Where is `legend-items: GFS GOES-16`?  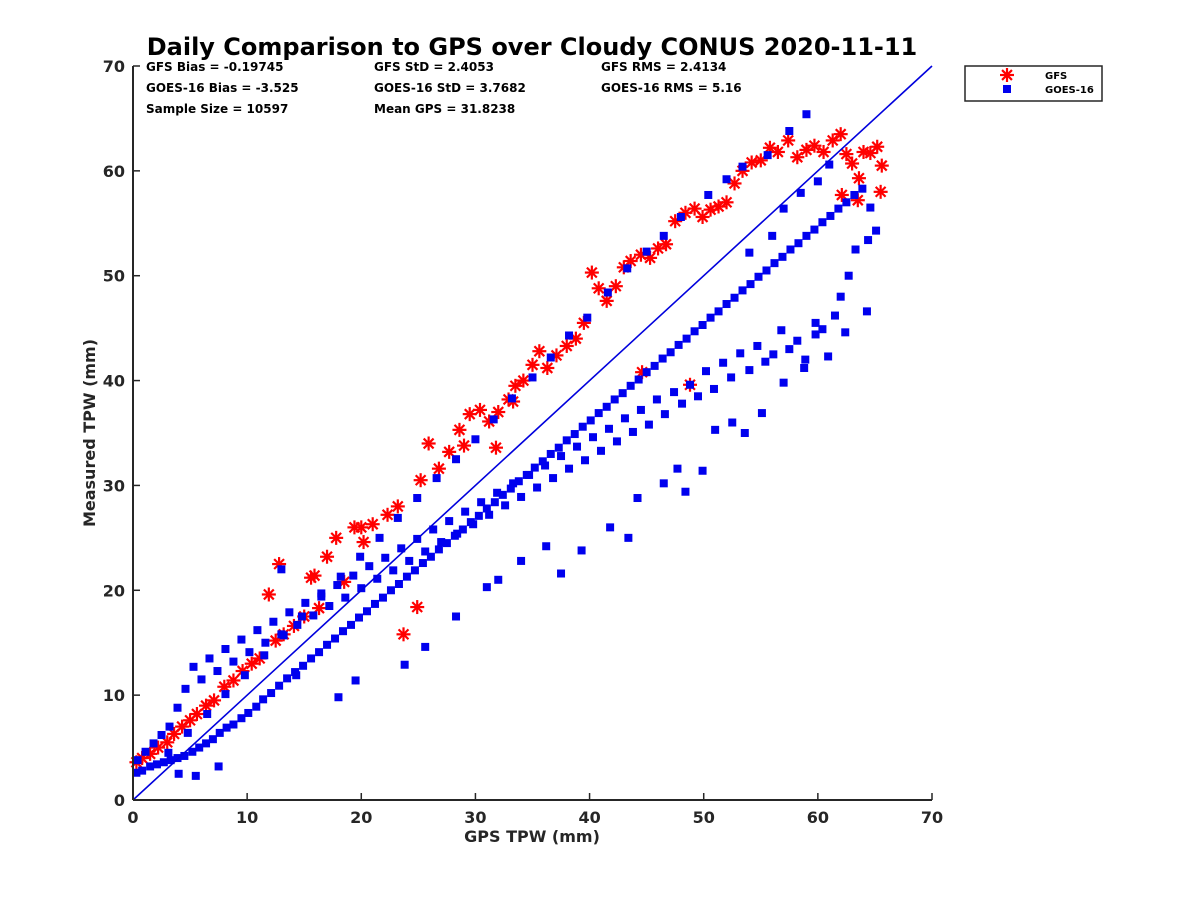 legend-items: GFS GOES-16 is located at coordinates (1047, 82).